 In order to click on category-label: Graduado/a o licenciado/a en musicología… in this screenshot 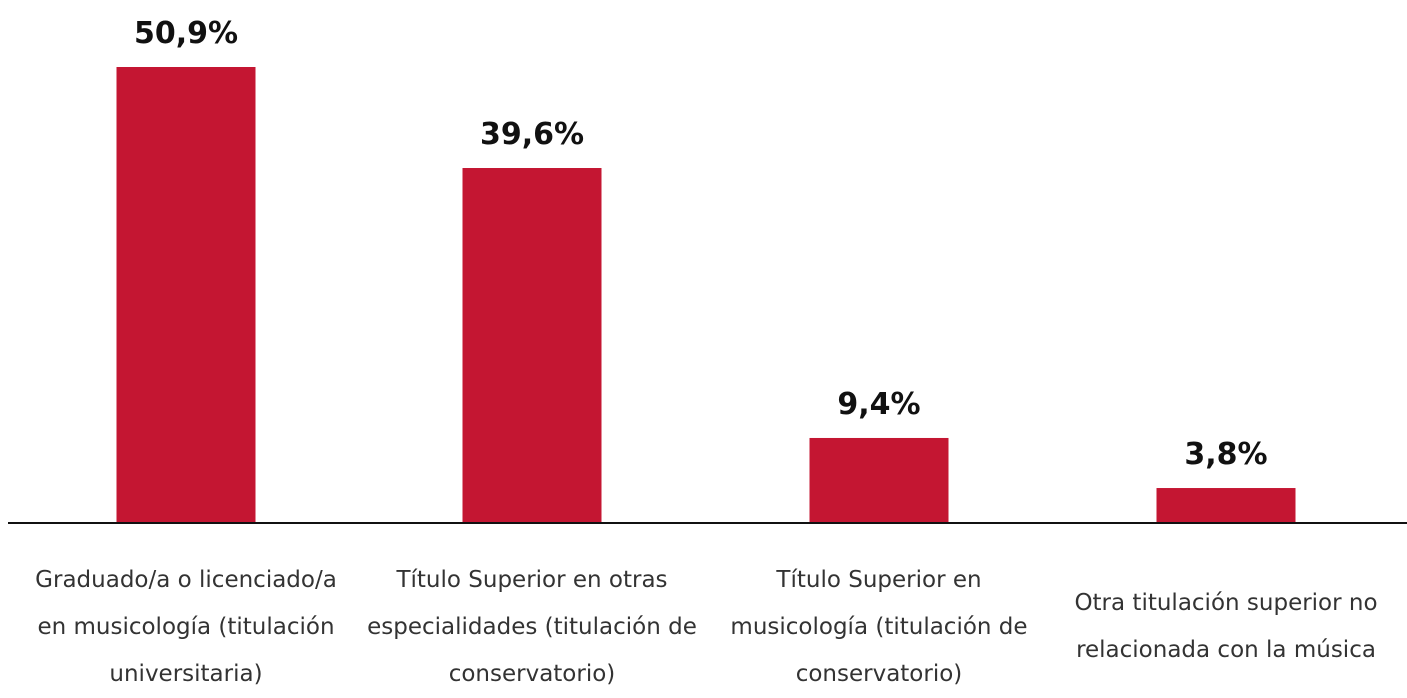, I will do `click(186, 626)`.